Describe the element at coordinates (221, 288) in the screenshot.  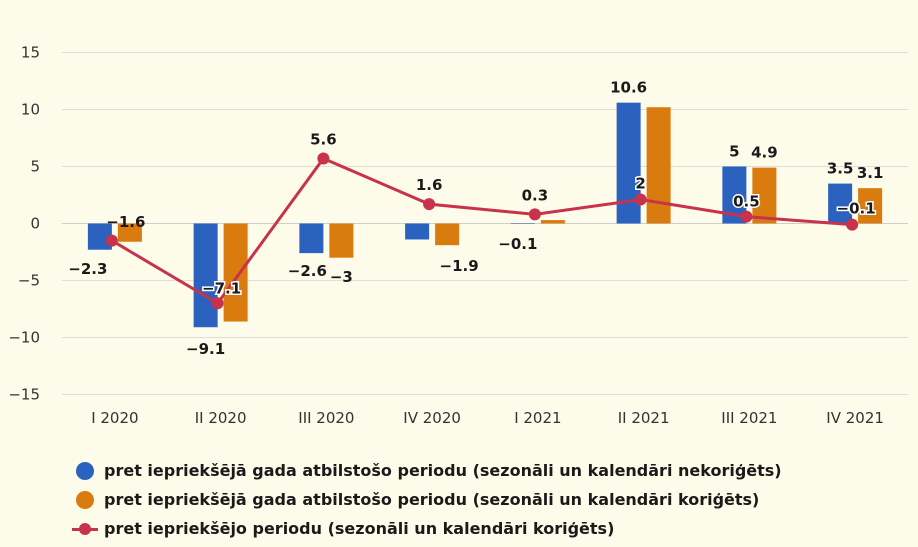
I see `line-data-label: −7.1` at that location.